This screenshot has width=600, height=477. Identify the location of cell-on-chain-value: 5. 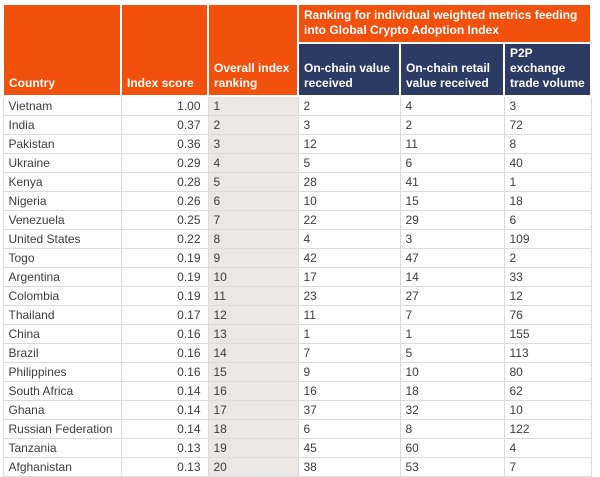
(349, 163).